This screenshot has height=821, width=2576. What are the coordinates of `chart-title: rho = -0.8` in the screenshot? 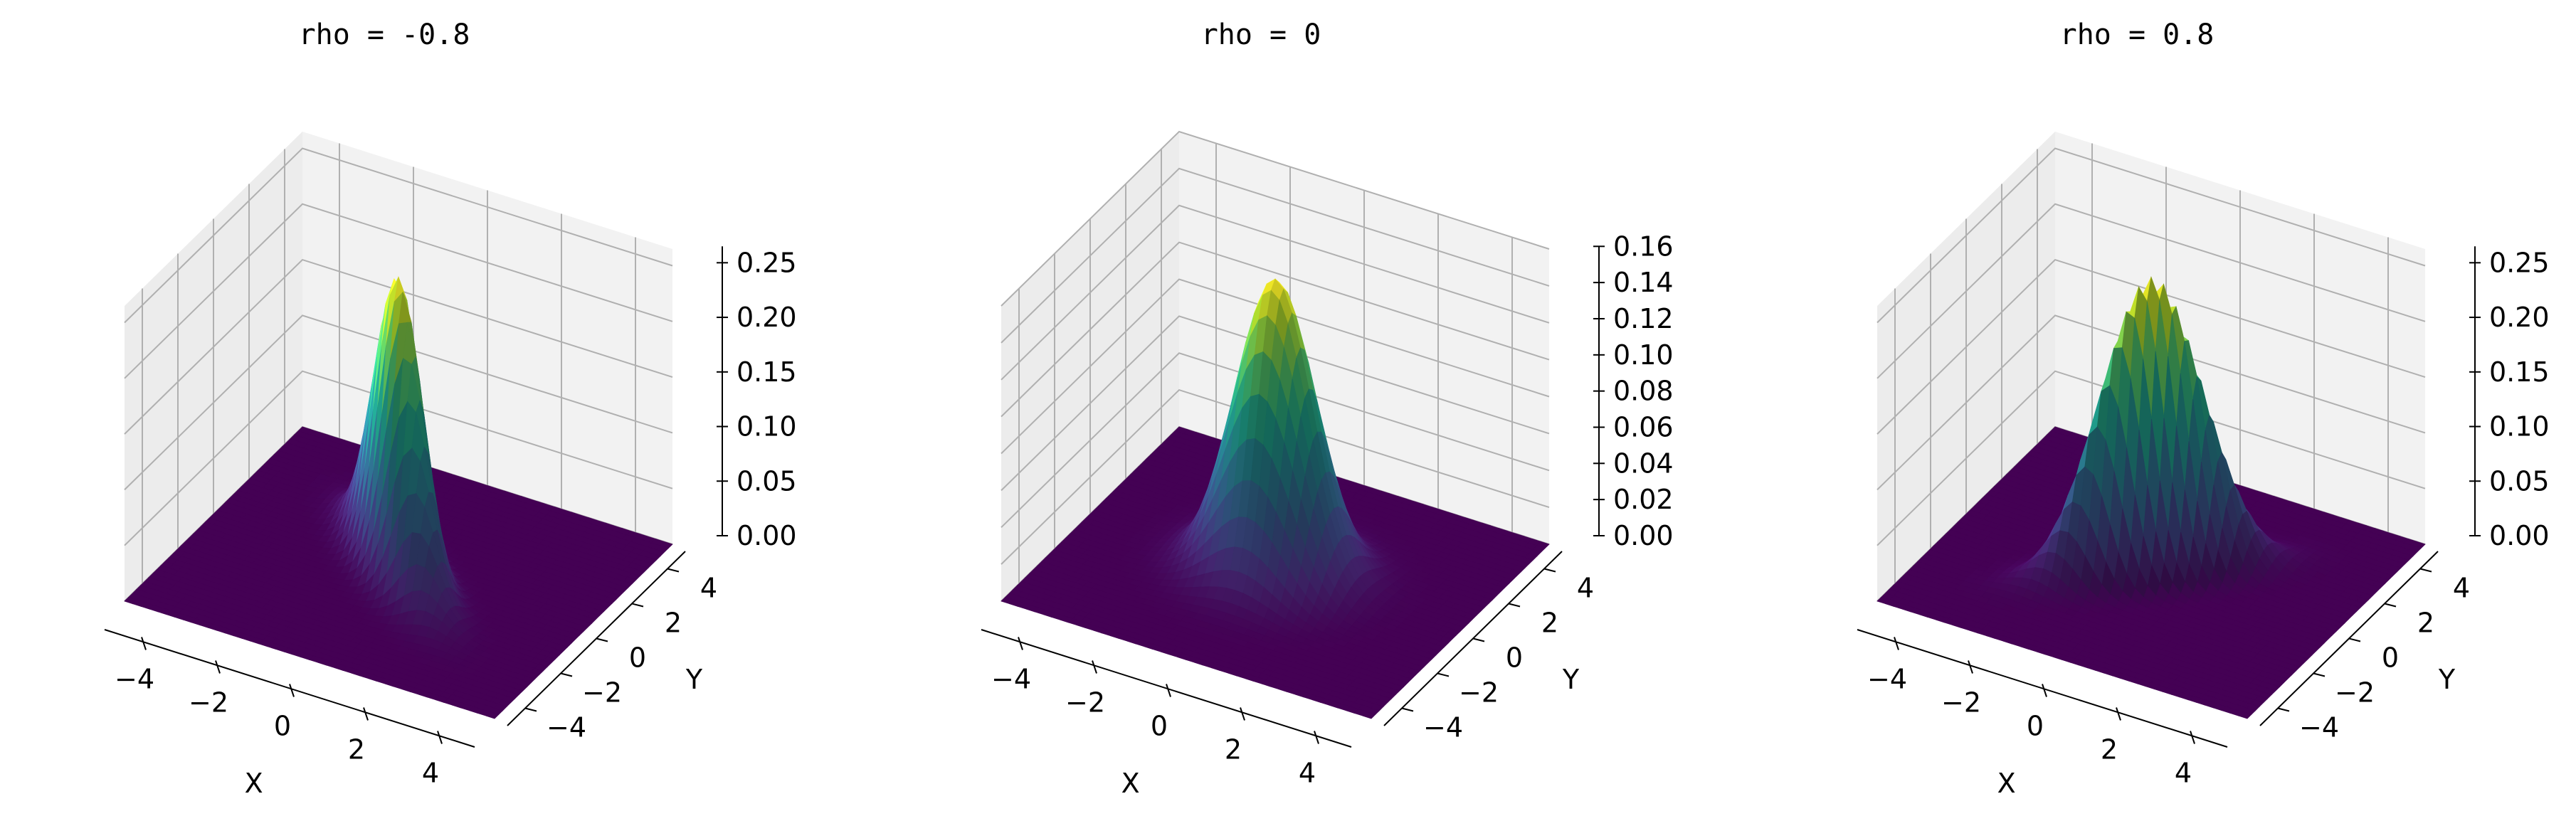 It's located at (385, 34).